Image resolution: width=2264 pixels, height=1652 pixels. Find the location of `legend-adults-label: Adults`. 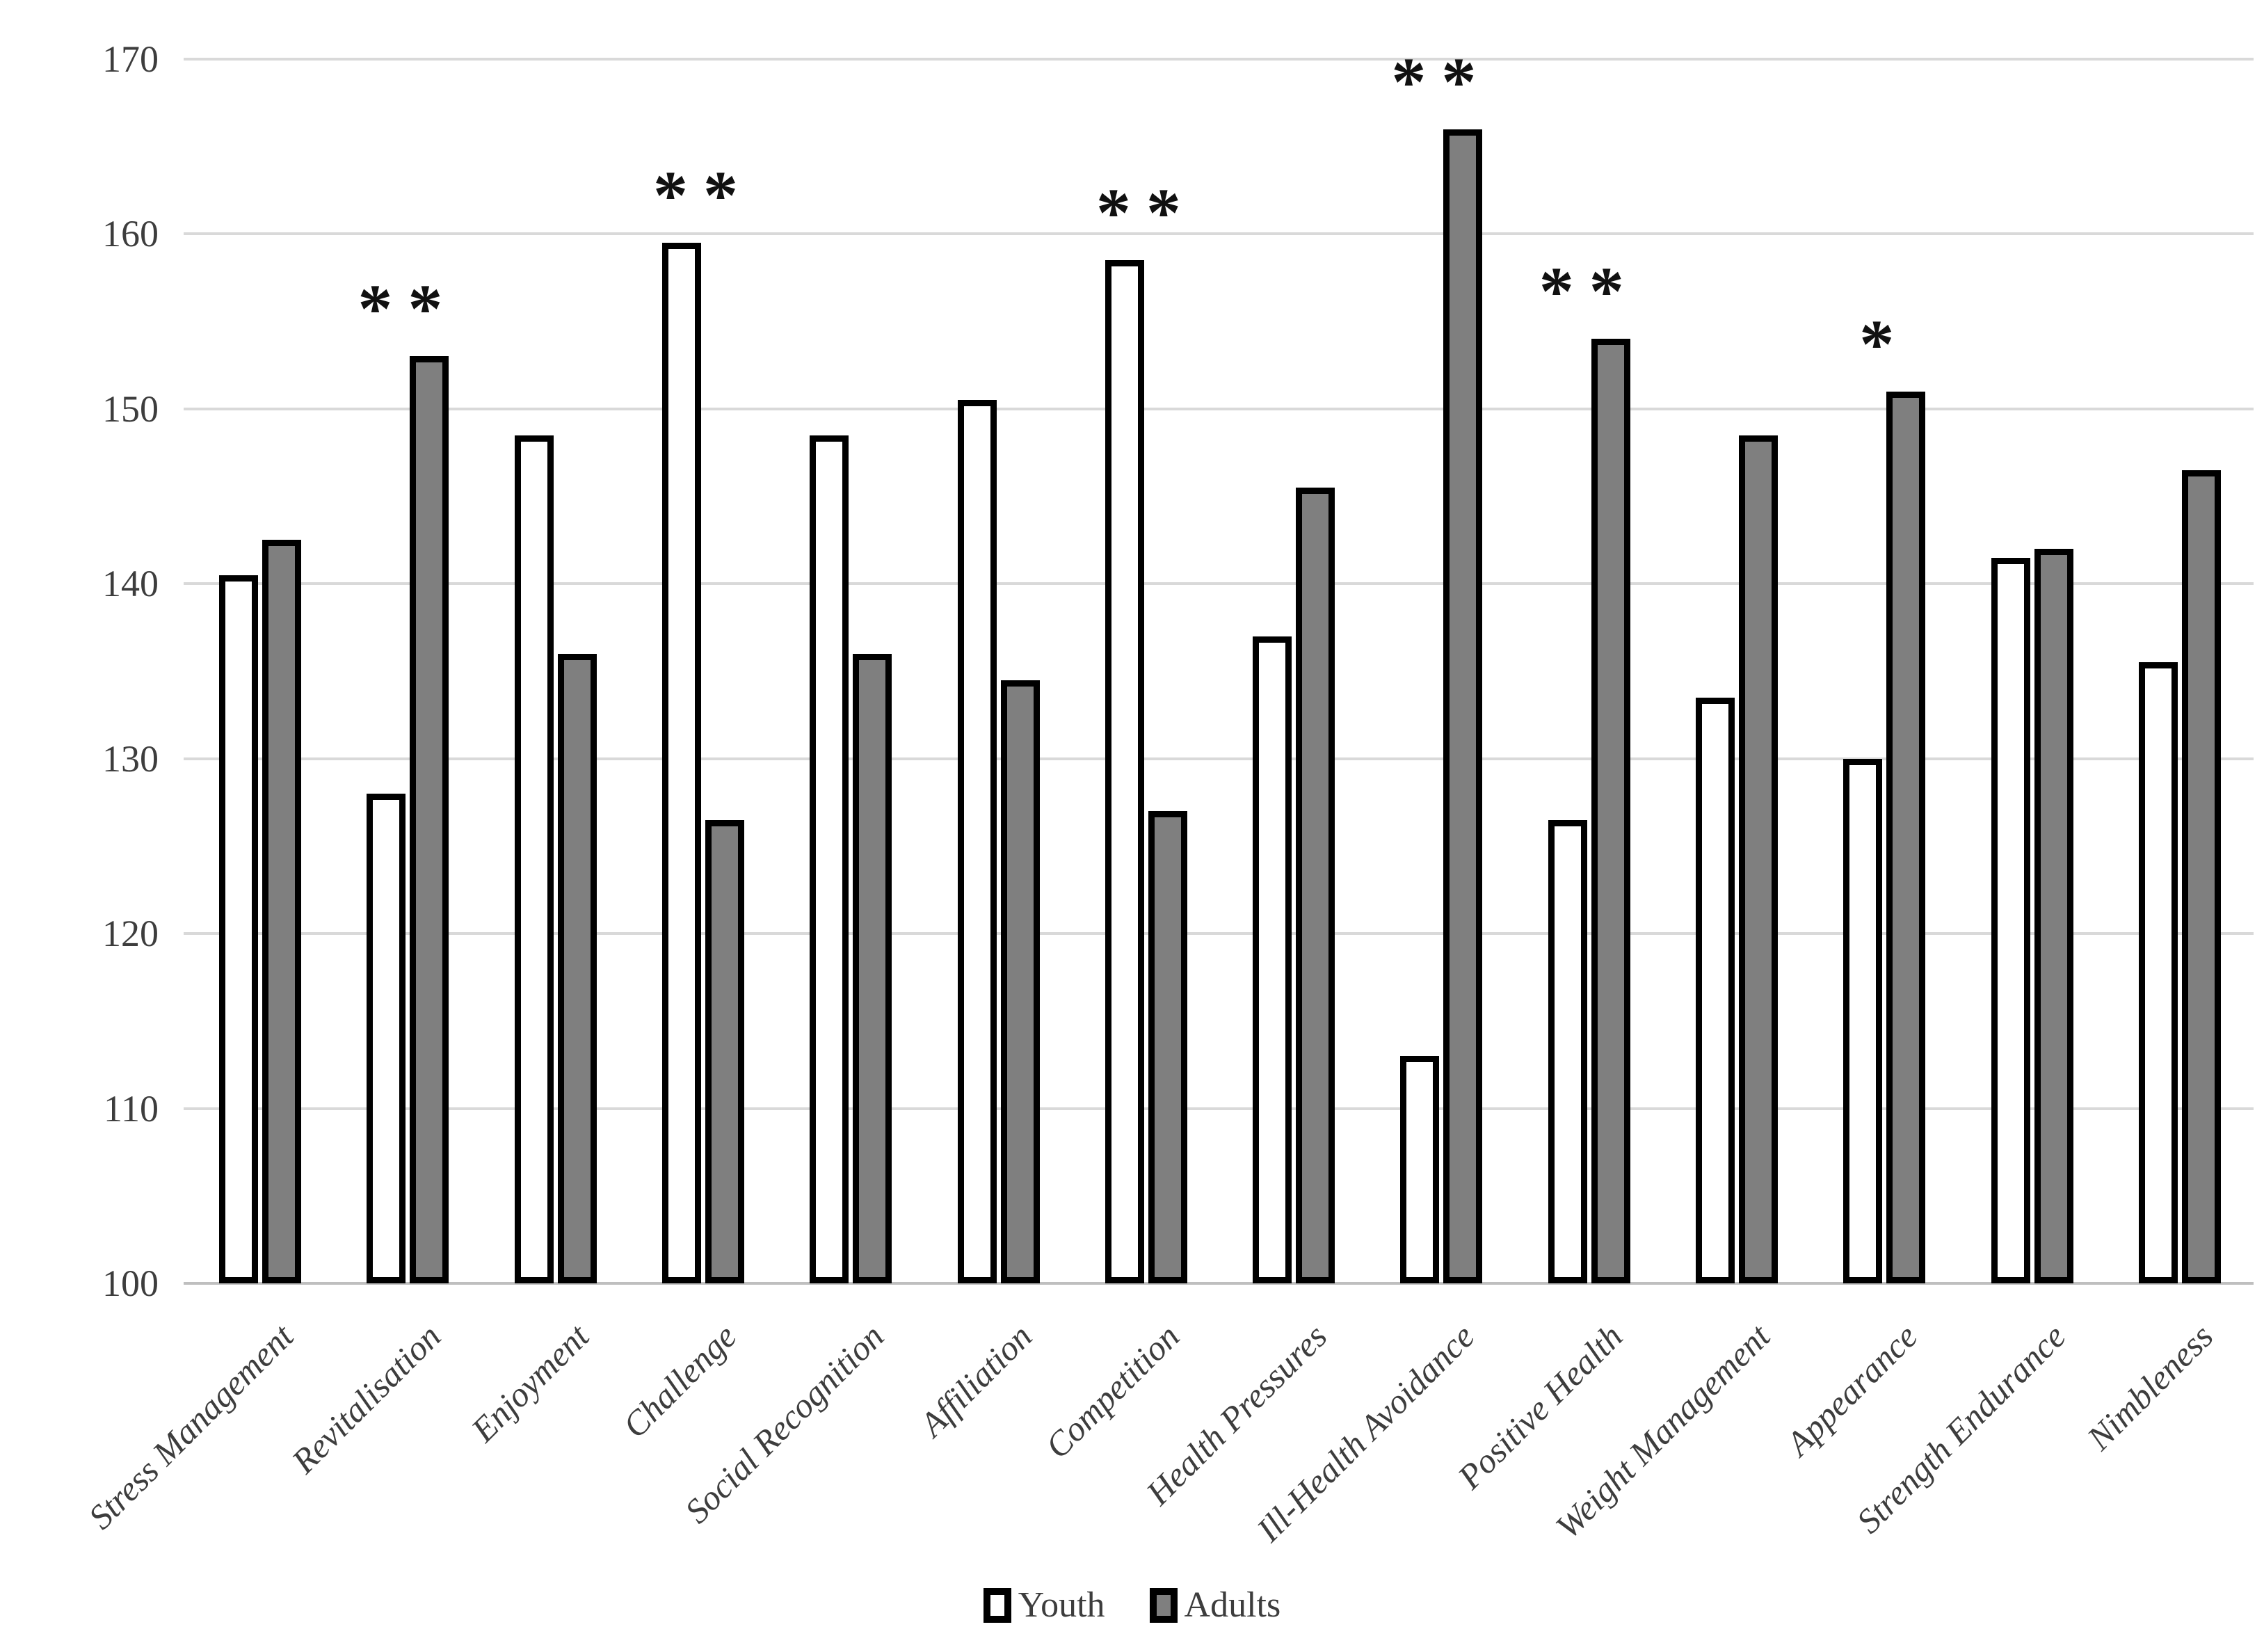

legend-adults-label: Adults is located at coordinates (1232, 1605).